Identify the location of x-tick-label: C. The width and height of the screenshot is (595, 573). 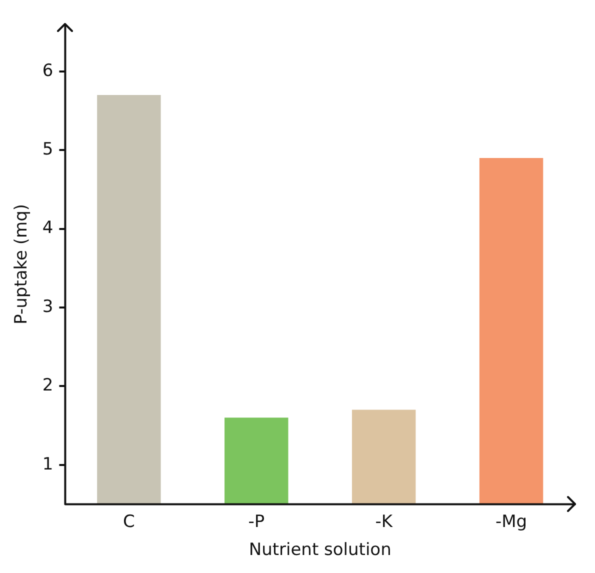
(129, 522).